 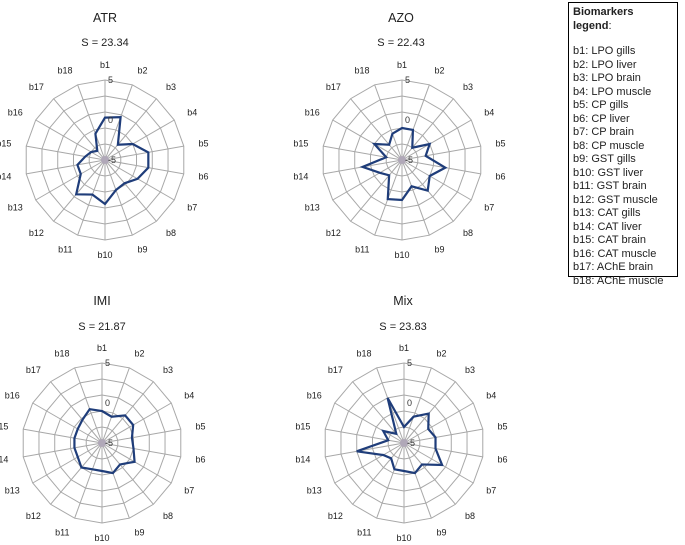 What do you see at coordinates (104, 43) in the screenshot?
I see `panel-score: S = 23.34` at bounding box center [104, 43].